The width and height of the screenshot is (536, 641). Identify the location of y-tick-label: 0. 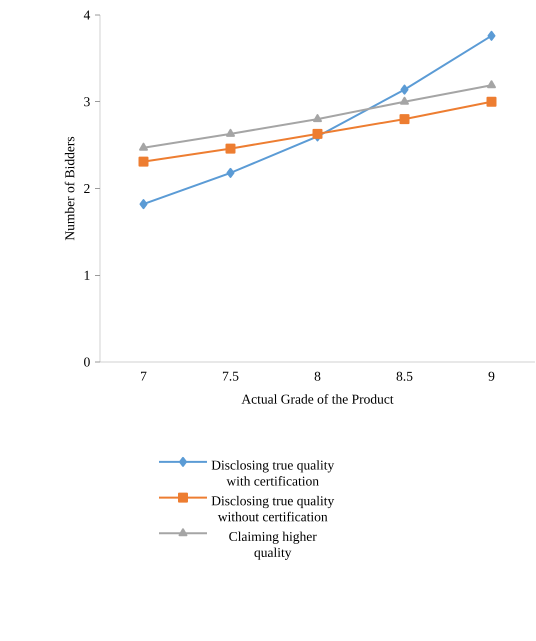
(87, 362).